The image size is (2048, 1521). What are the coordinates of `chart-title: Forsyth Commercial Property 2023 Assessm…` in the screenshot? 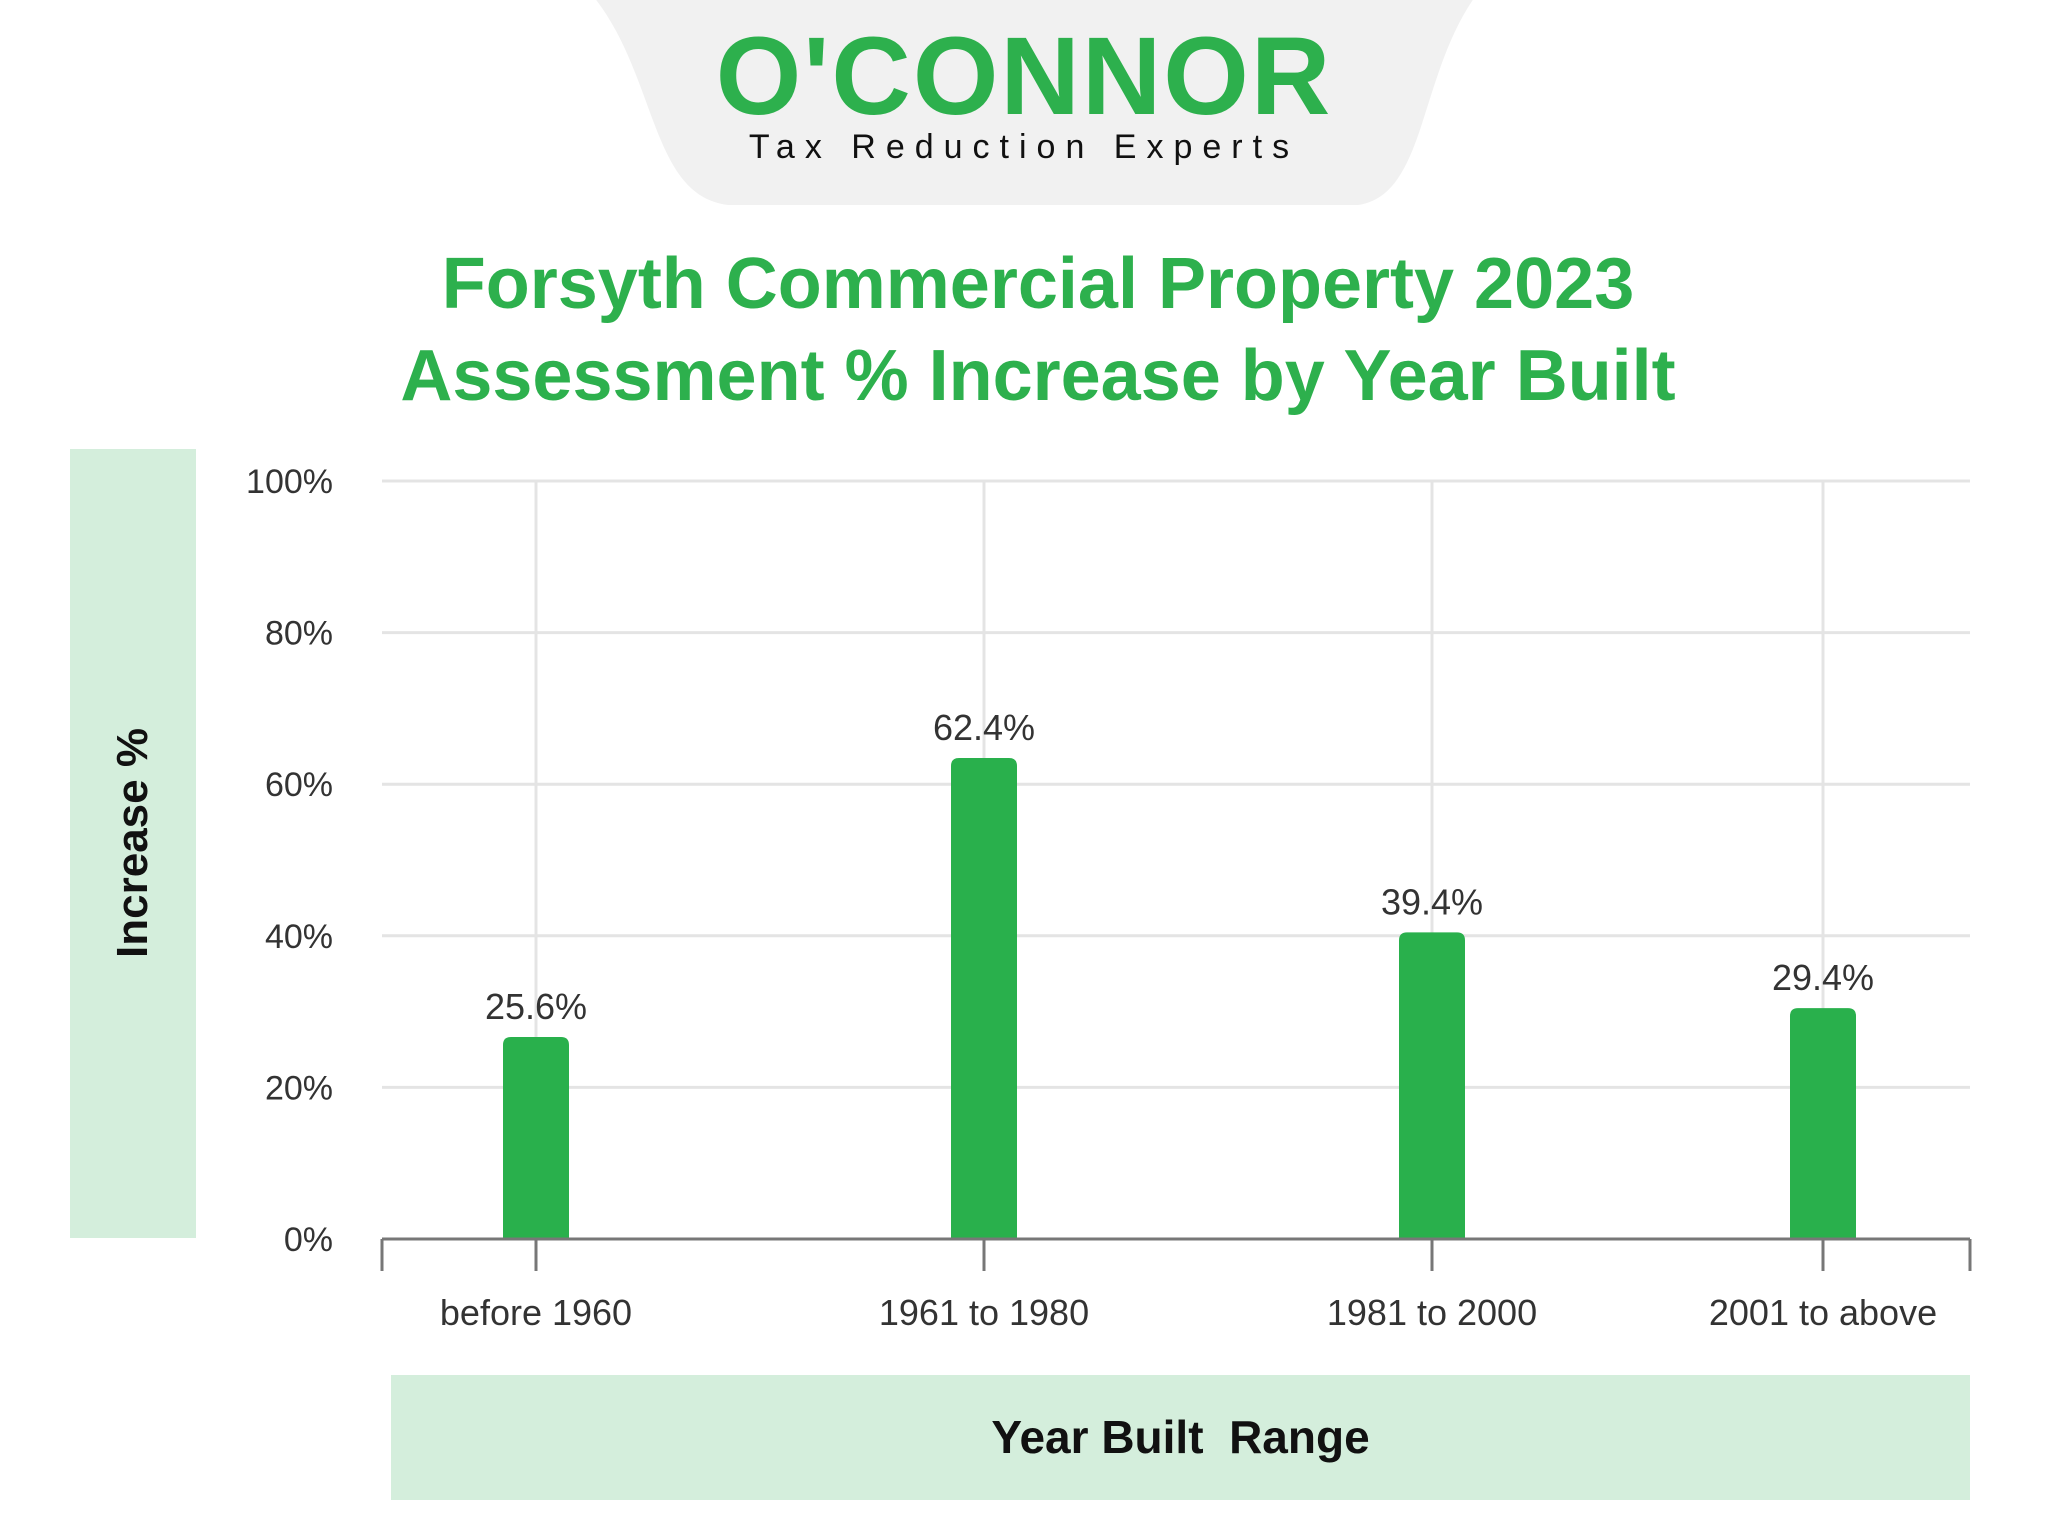 It's located at (1024, 330).